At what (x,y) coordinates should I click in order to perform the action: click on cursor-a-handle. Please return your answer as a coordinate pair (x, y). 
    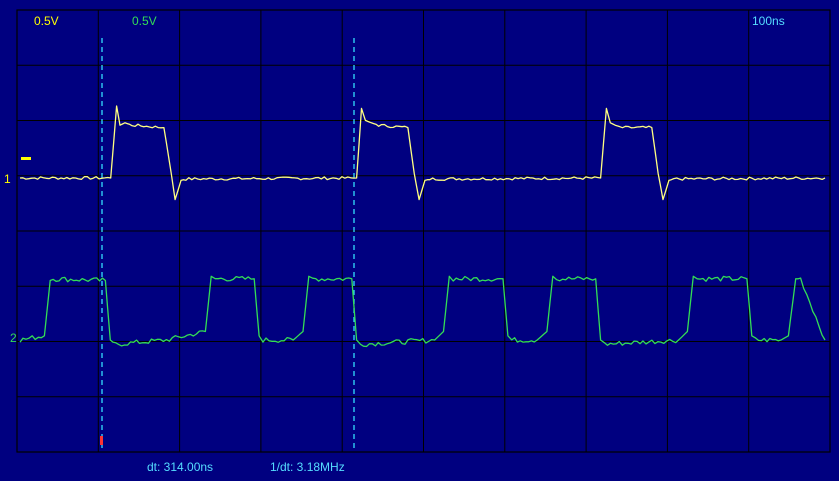
    Looking at the image, I should click on (101, 440).